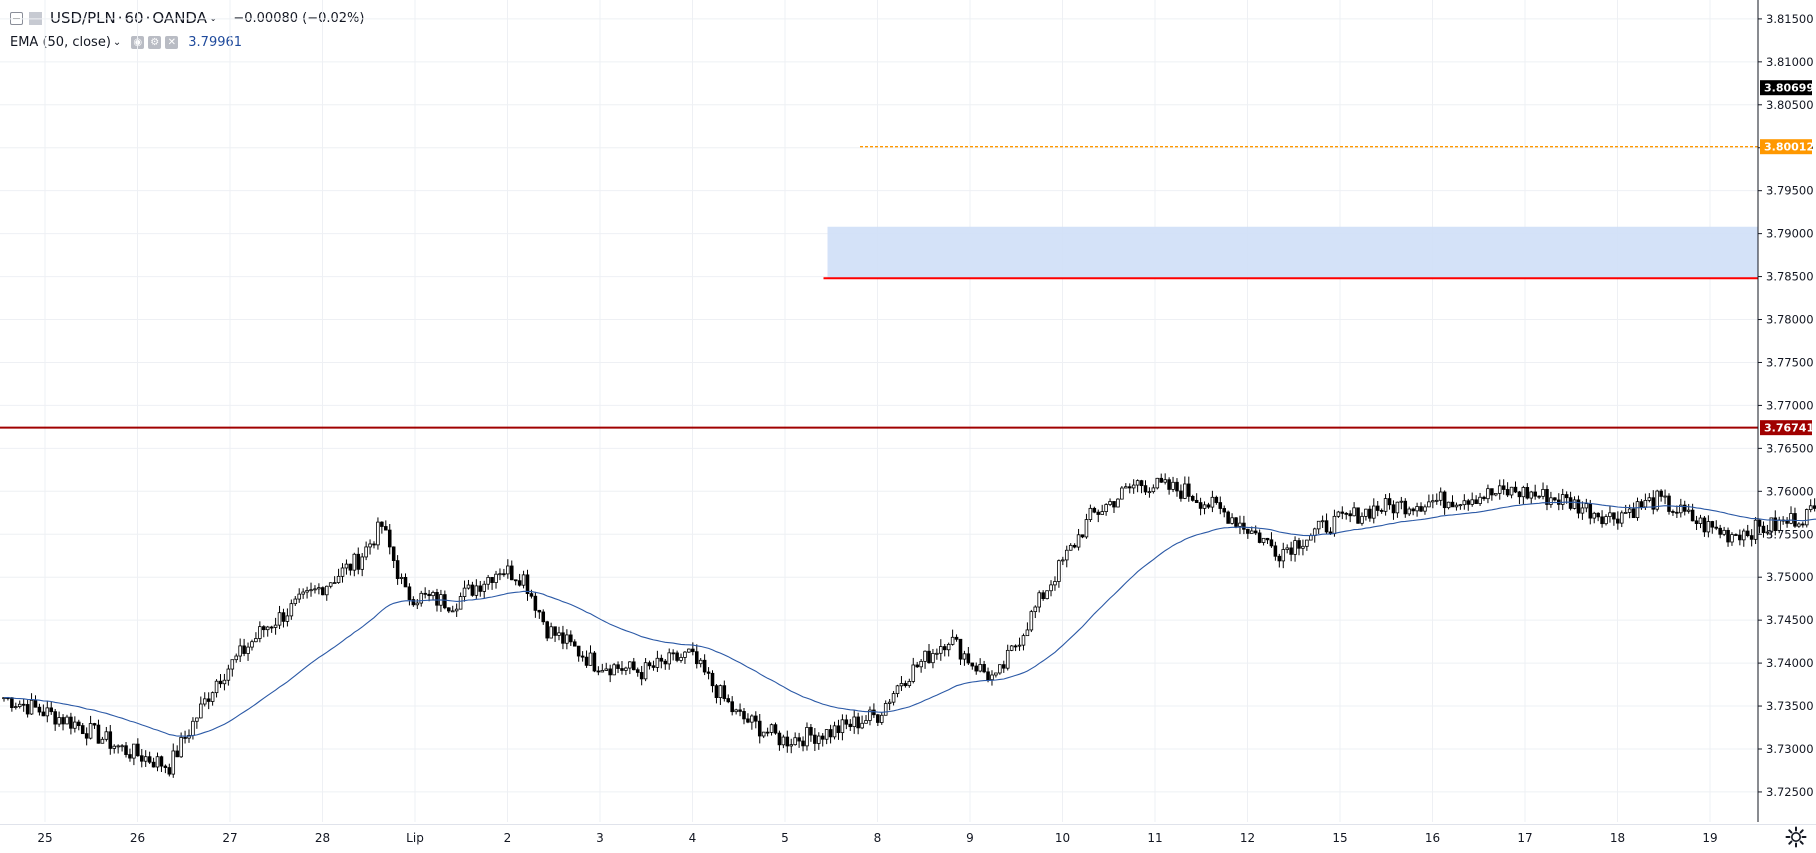 This screenshot has width=1816, height=853. I want to click on collapse-icon, so click(16, 18).